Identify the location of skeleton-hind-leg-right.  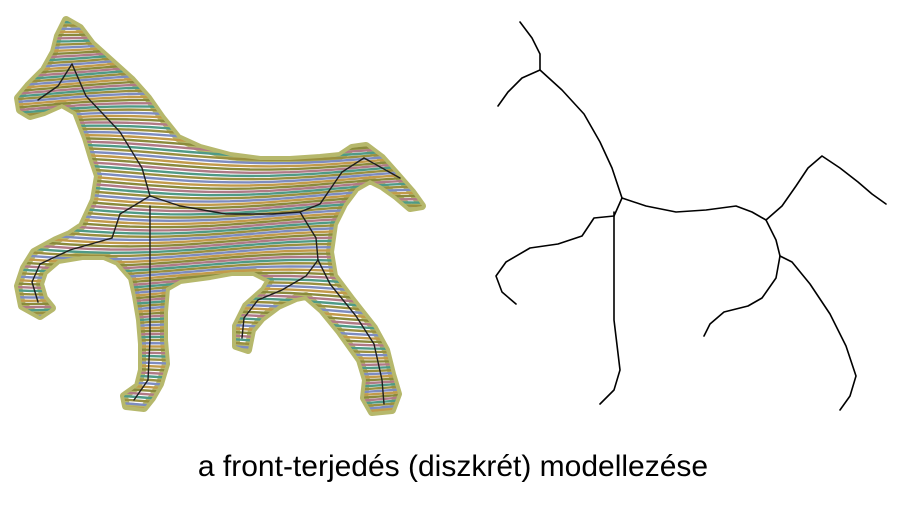
(818, 333).